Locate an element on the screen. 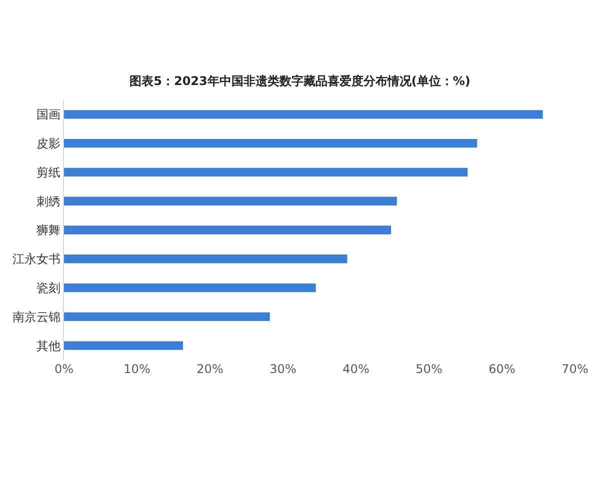 The width and height of the screenshot is (600, 480). x-tick-label: 40% is located at coordinates (356, 369).